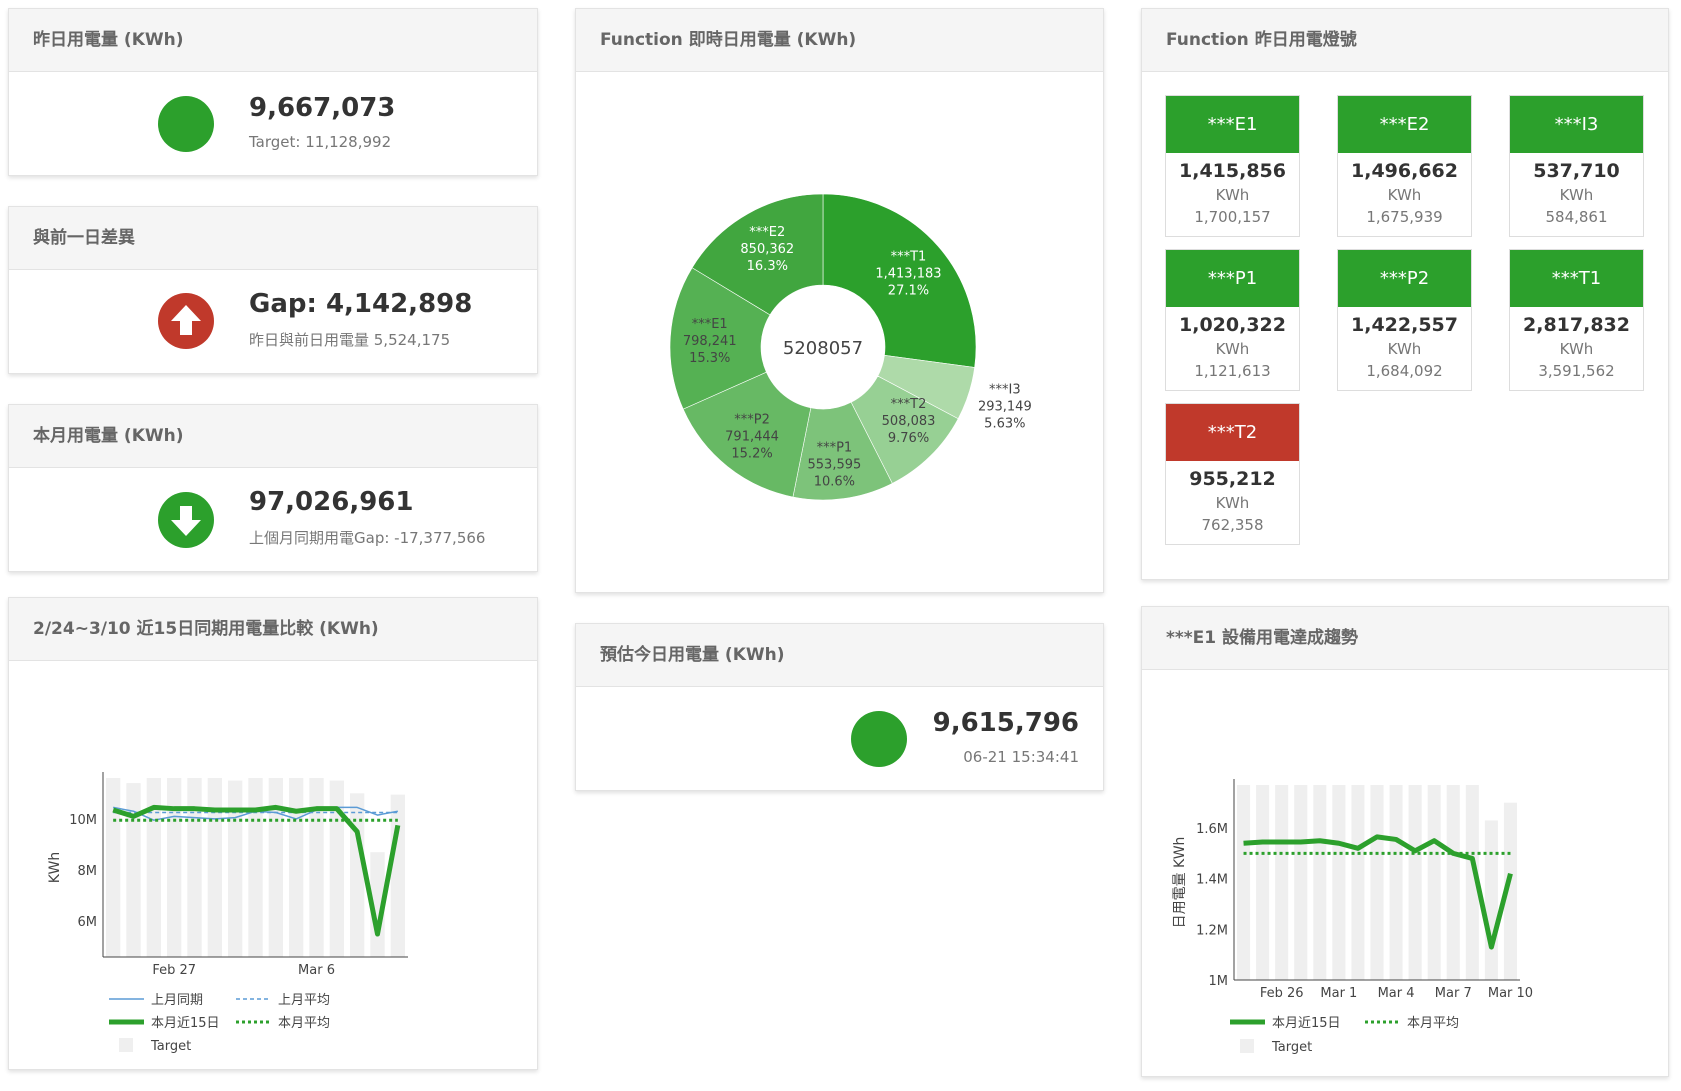 The image size is (1681, 1091). I want to click on lamp-value: 1,496,662, so click(1404, 171).